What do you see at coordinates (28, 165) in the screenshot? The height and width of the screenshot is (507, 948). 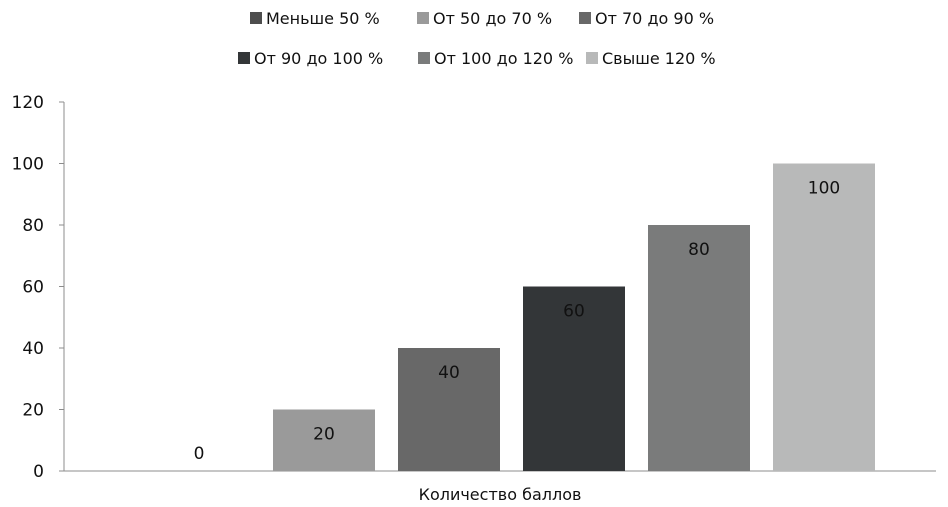 I see `y-tick-label: 100` at bounding box center [28, 165].